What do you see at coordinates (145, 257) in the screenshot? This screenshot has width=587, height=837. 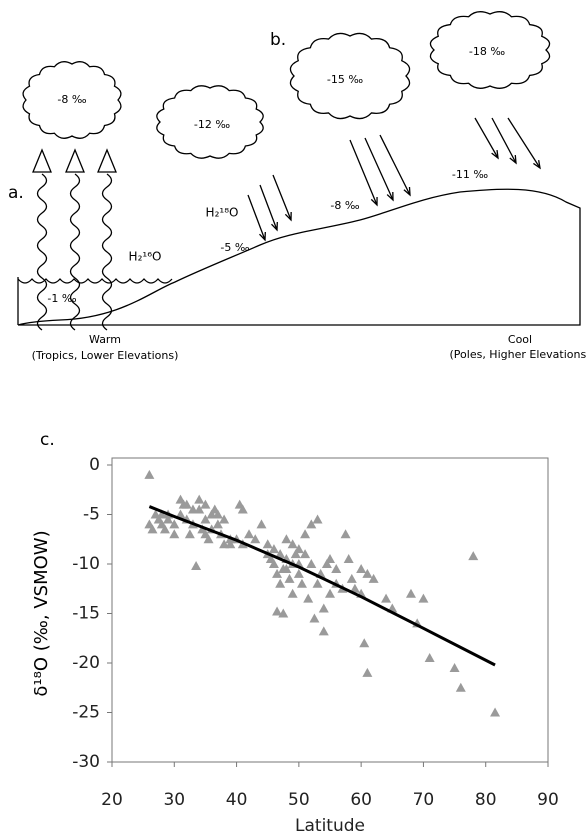 I see `isotope-label: H₂¹⁶O` at bounding box center [145, 257].